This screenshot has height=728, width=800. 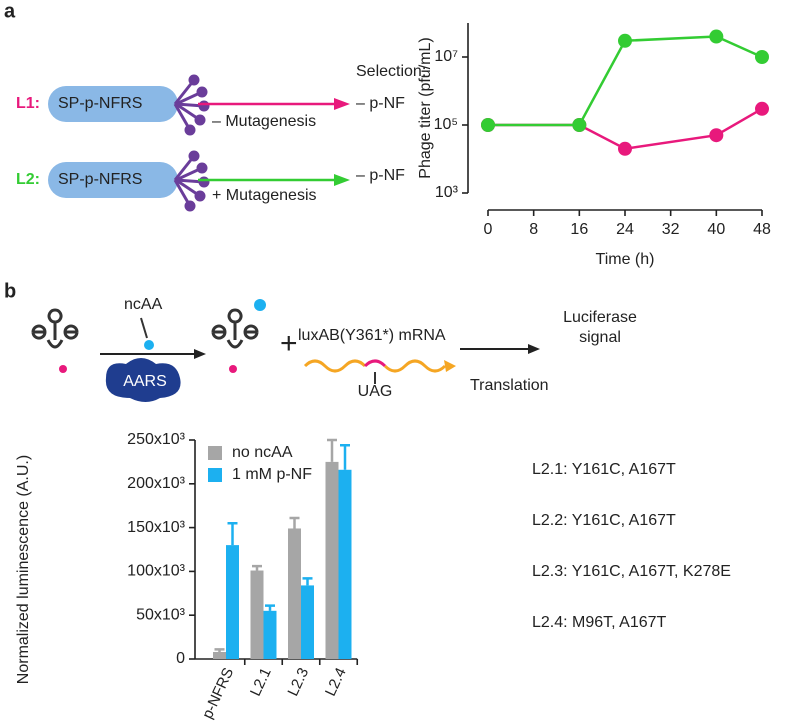 I want to click on y-axis-label: Normalized luminescence (A.U.), so click(x=23, y=569).